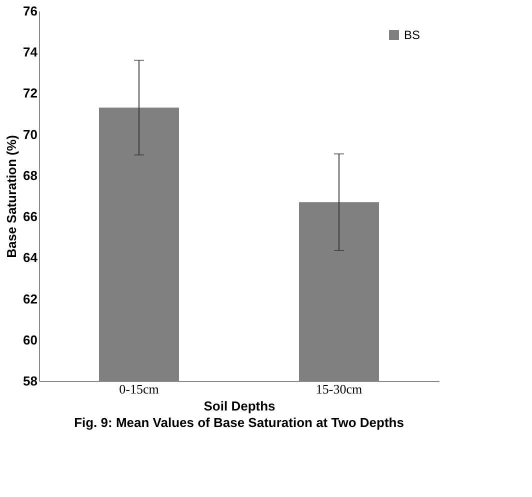 The image size is (532, 497). I want to click on y-tick-label: 72, so click(30, 93).